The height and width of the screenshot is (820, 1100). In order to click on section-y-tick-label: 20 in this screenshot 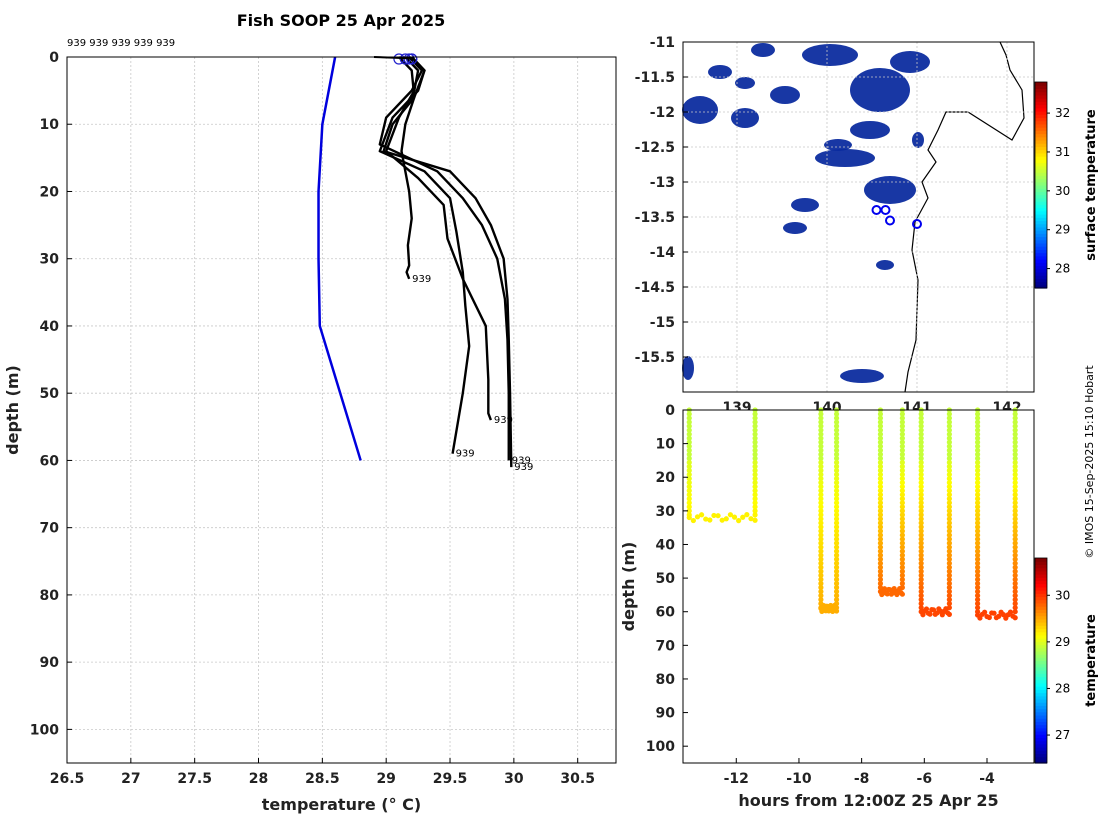, I will do `click(666, 478)`.